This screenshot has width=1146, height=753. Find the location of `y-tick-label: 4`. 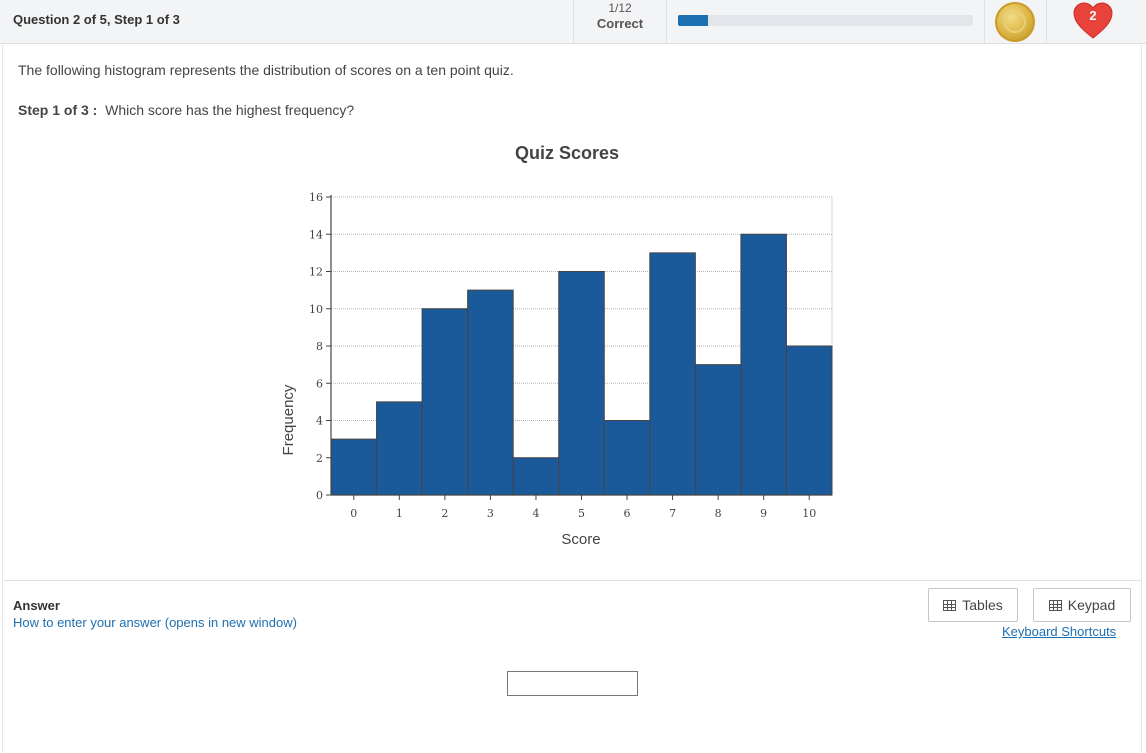

y-tick-label: 4 is located at coordinates (319, 421).